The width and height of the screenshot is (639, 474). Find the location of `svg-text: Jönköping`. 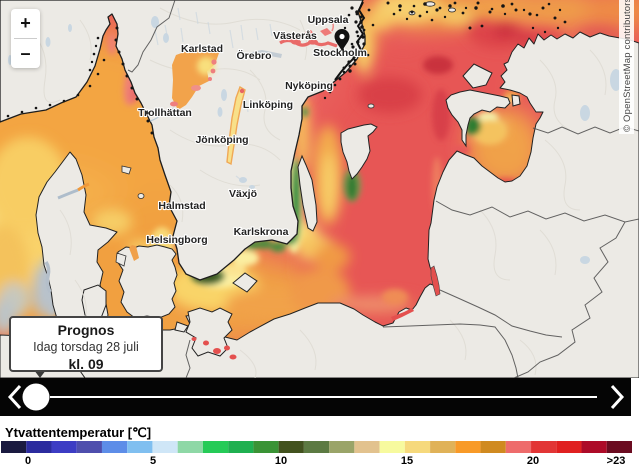

svg-text: Jönköping is located at coordinates (221, 140).